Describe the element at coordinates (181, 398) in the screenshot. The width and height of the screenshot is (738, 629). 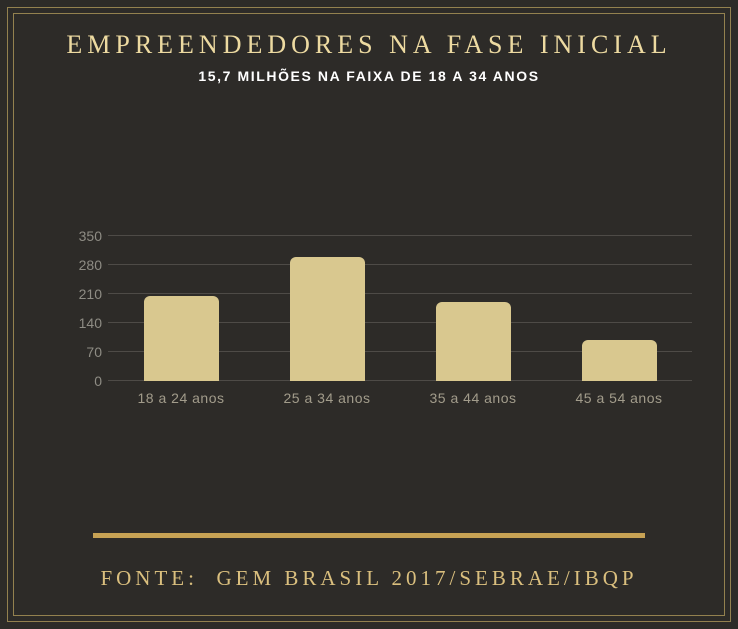
I see `category-label: 18 a 24 anos` at that location.